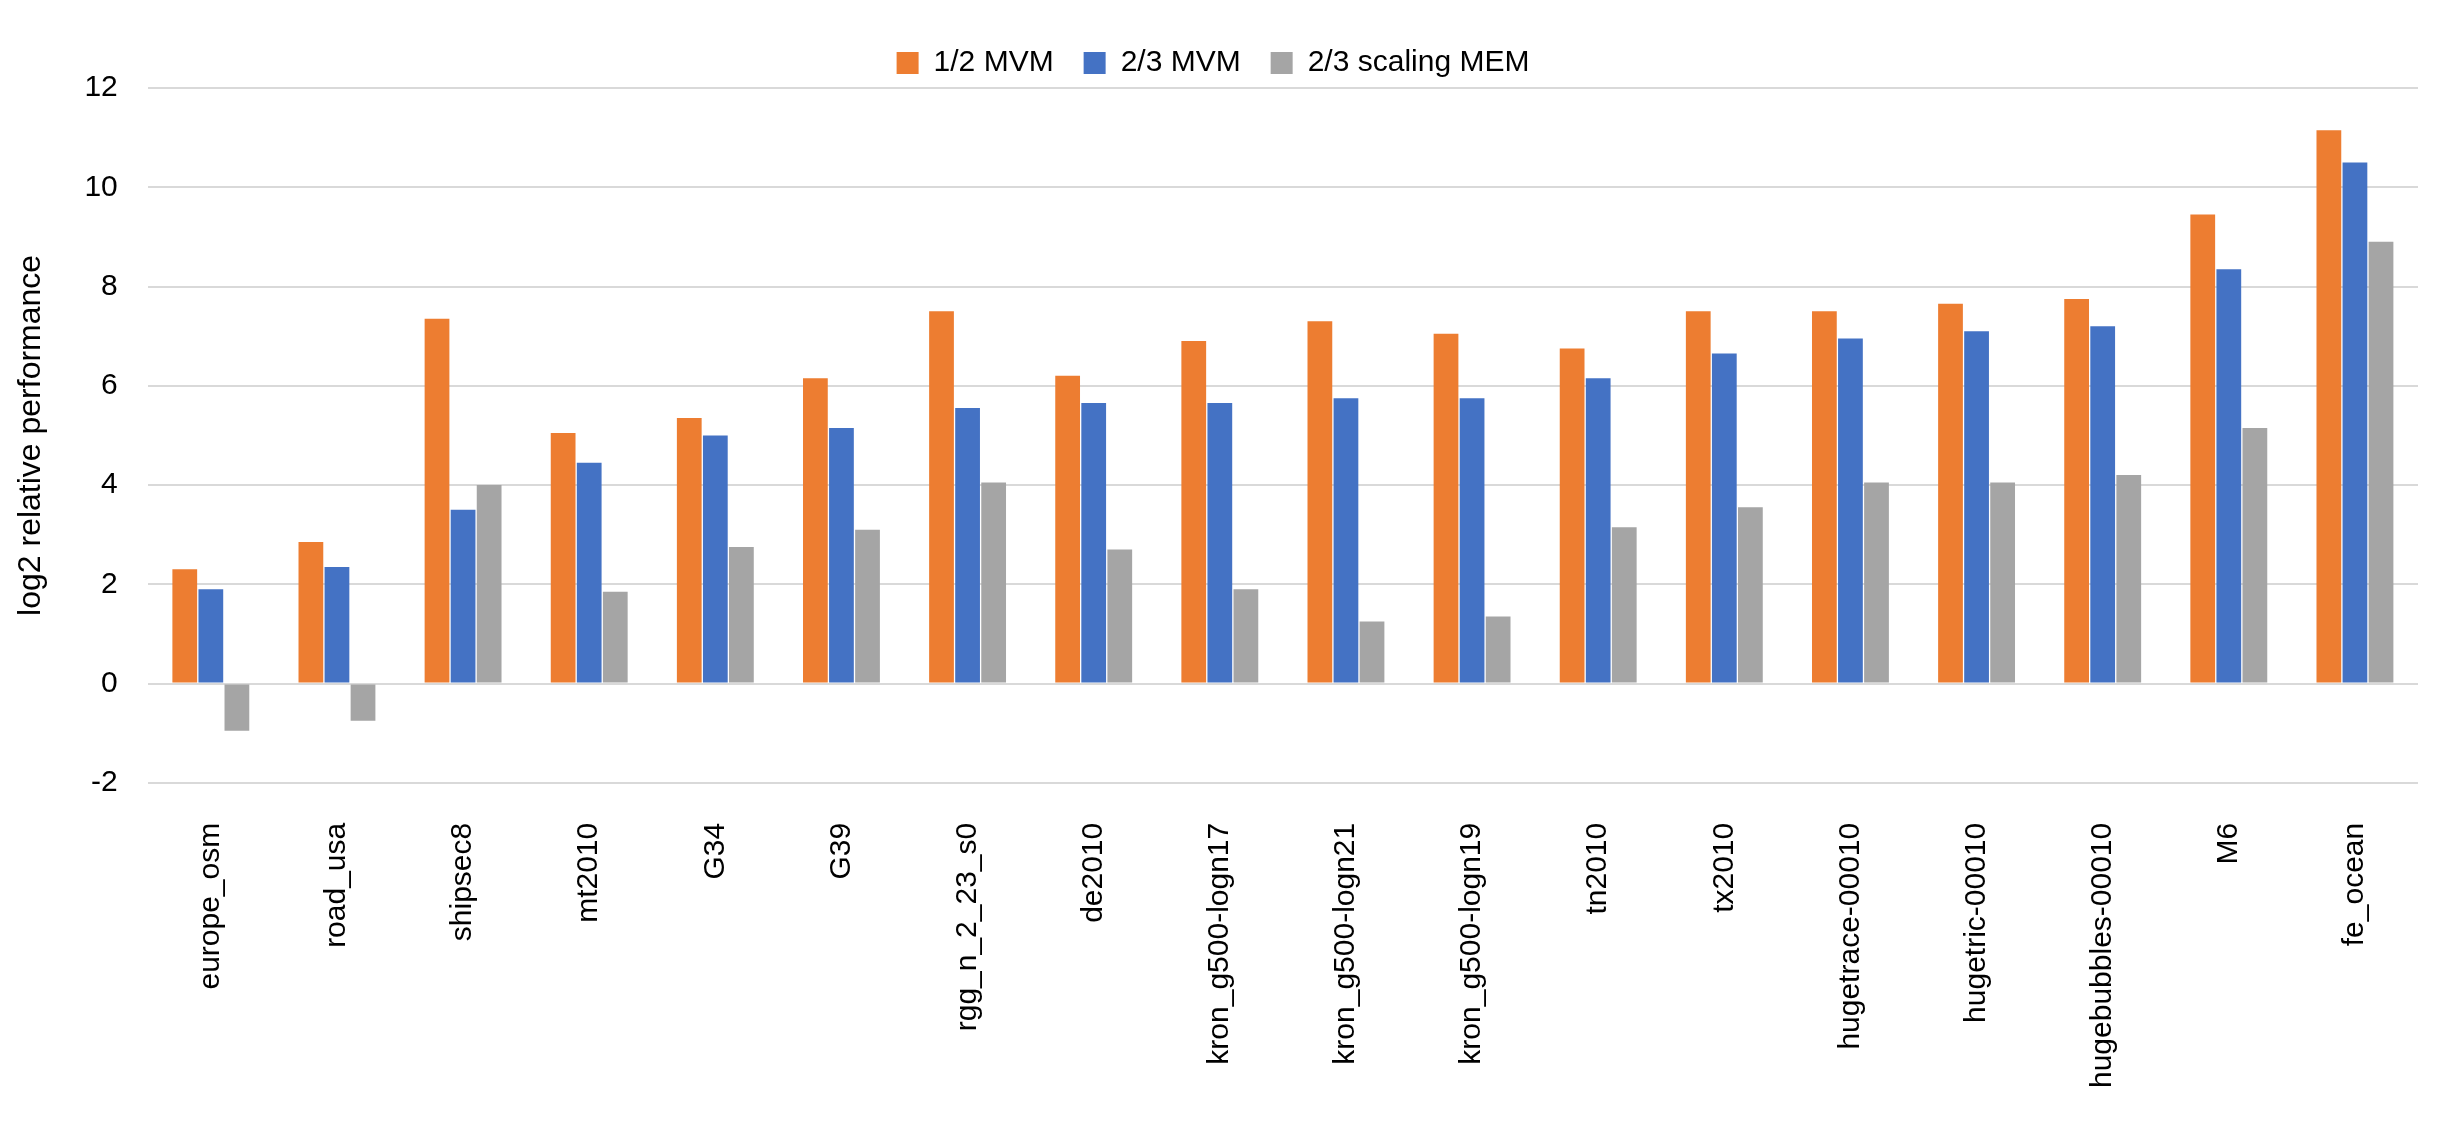 The image size is (2457, 1144). I want to click on legend-label: 2/3 scaling MEM, so click(1418, 61).